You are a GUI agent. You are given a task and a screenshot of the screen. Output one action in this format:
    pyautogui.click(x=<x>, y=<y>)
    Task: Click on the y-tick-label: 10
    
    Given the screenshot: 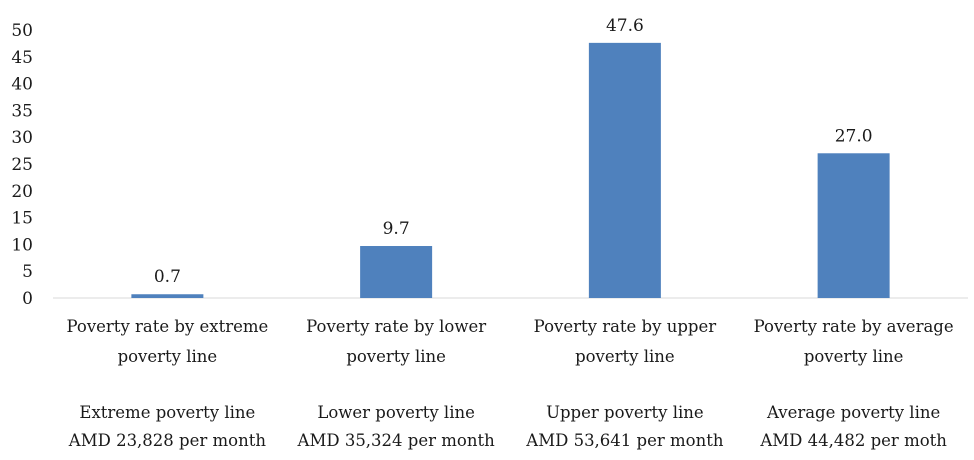 What is the action you would take?
    pyautogui.click(x=22, y=245)
    